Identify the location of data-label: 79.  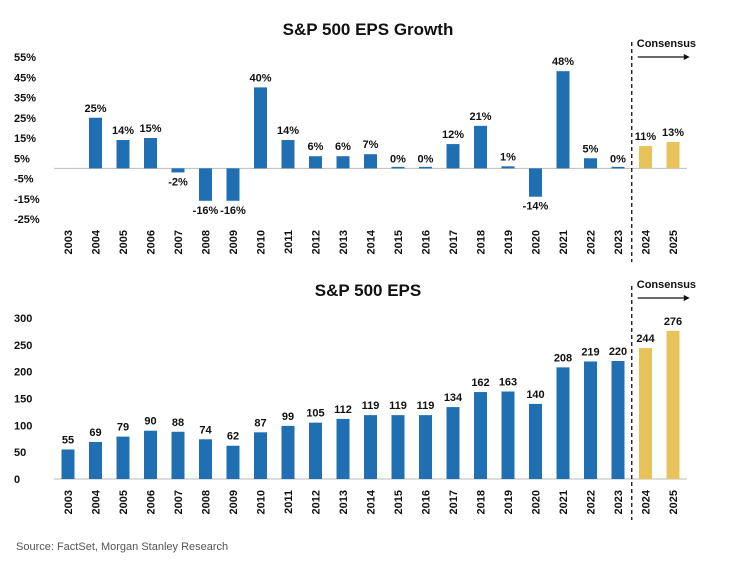
(123, 428).